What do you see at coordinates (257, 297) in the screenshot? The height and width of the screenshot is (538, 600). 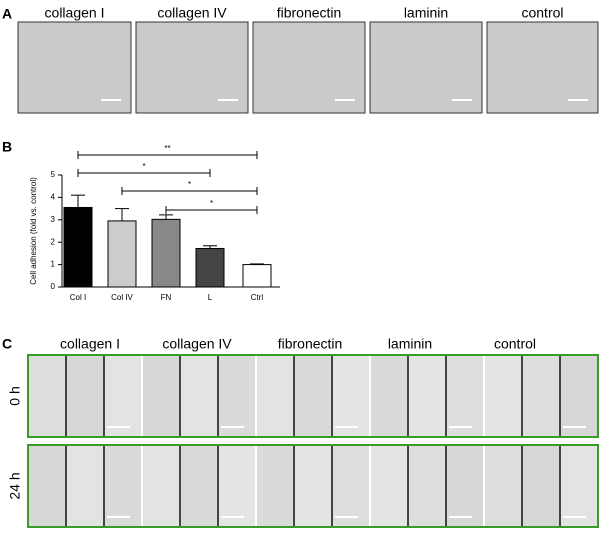 I see `x-tick-label: Ctrl` at bounding box center [257, 297].